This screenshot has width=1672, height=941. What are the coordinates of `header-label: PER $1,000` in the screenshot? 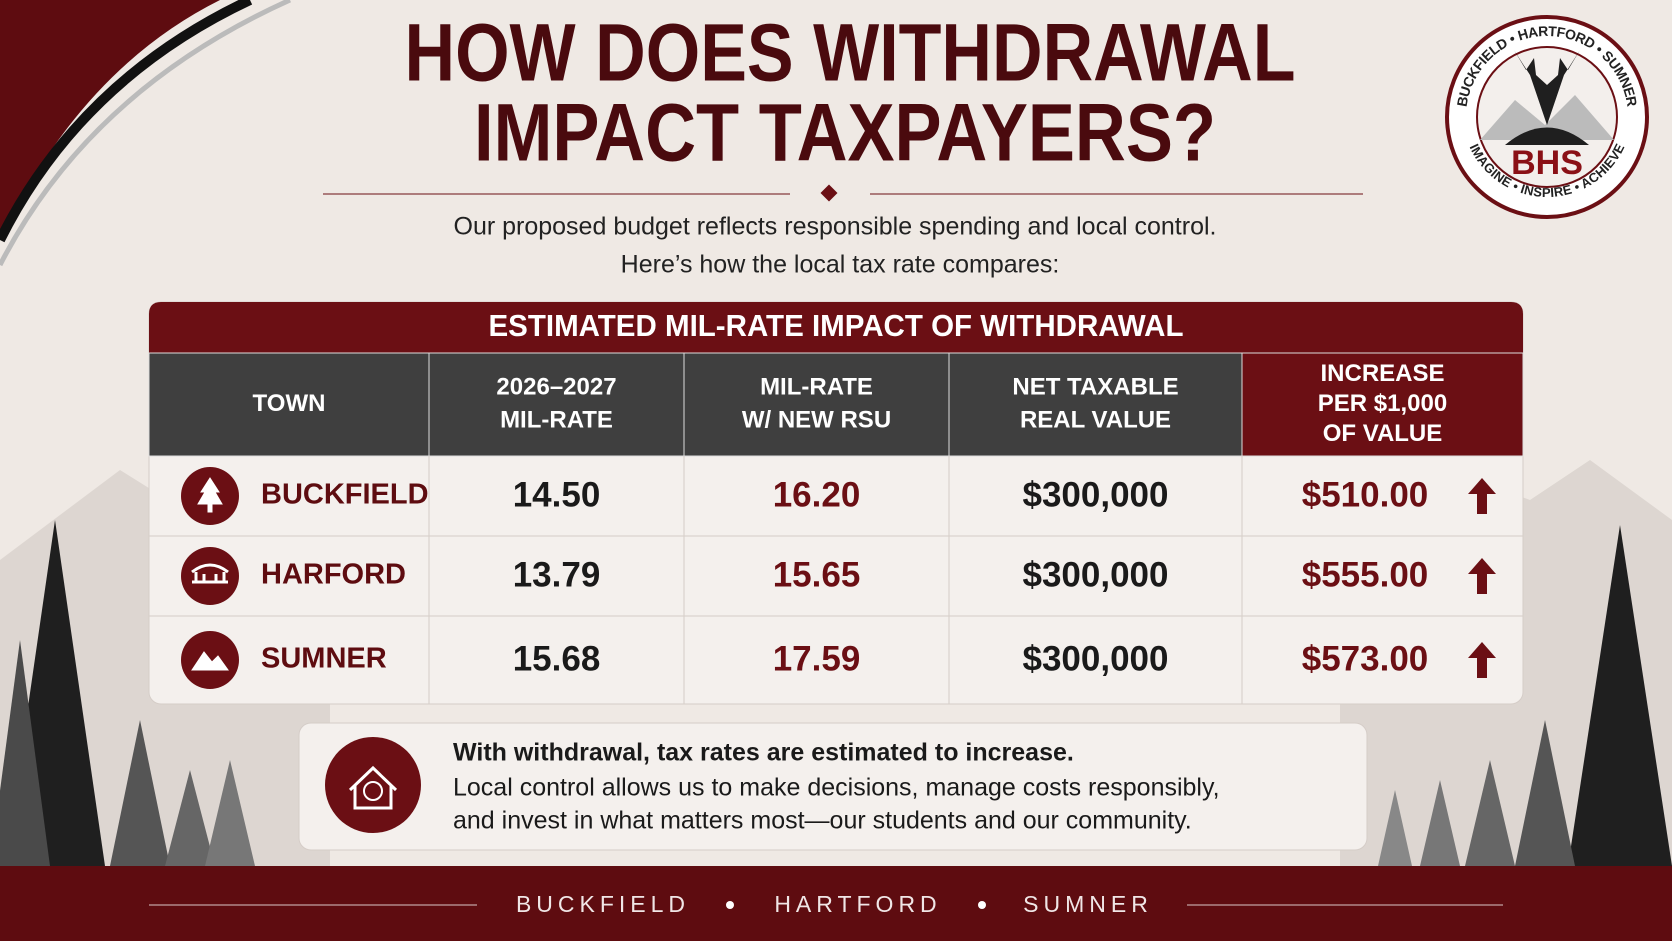 It's located at (1382, 403).